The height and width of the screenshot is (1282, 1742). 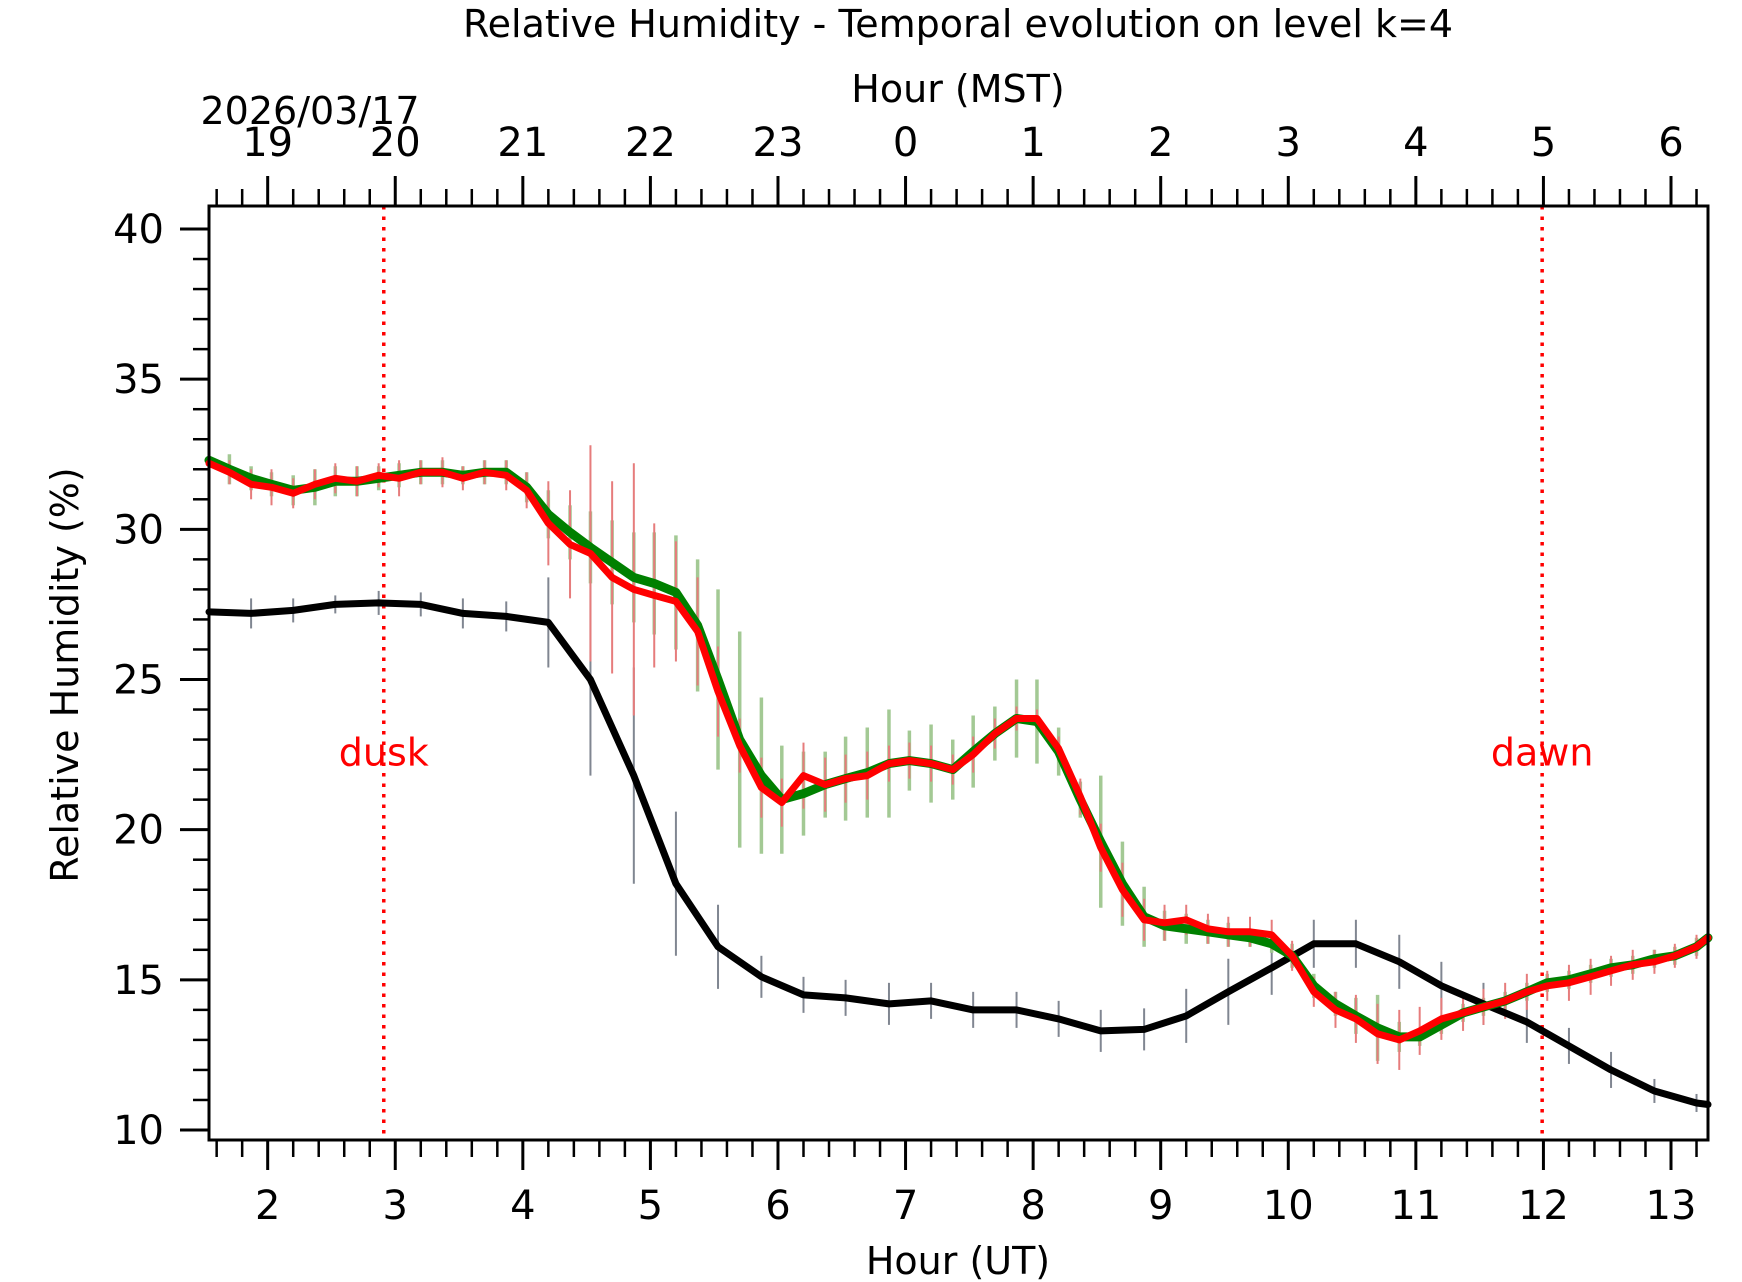 I want to click on top-x-tick-label: 4, so click(x=1415, y=143).